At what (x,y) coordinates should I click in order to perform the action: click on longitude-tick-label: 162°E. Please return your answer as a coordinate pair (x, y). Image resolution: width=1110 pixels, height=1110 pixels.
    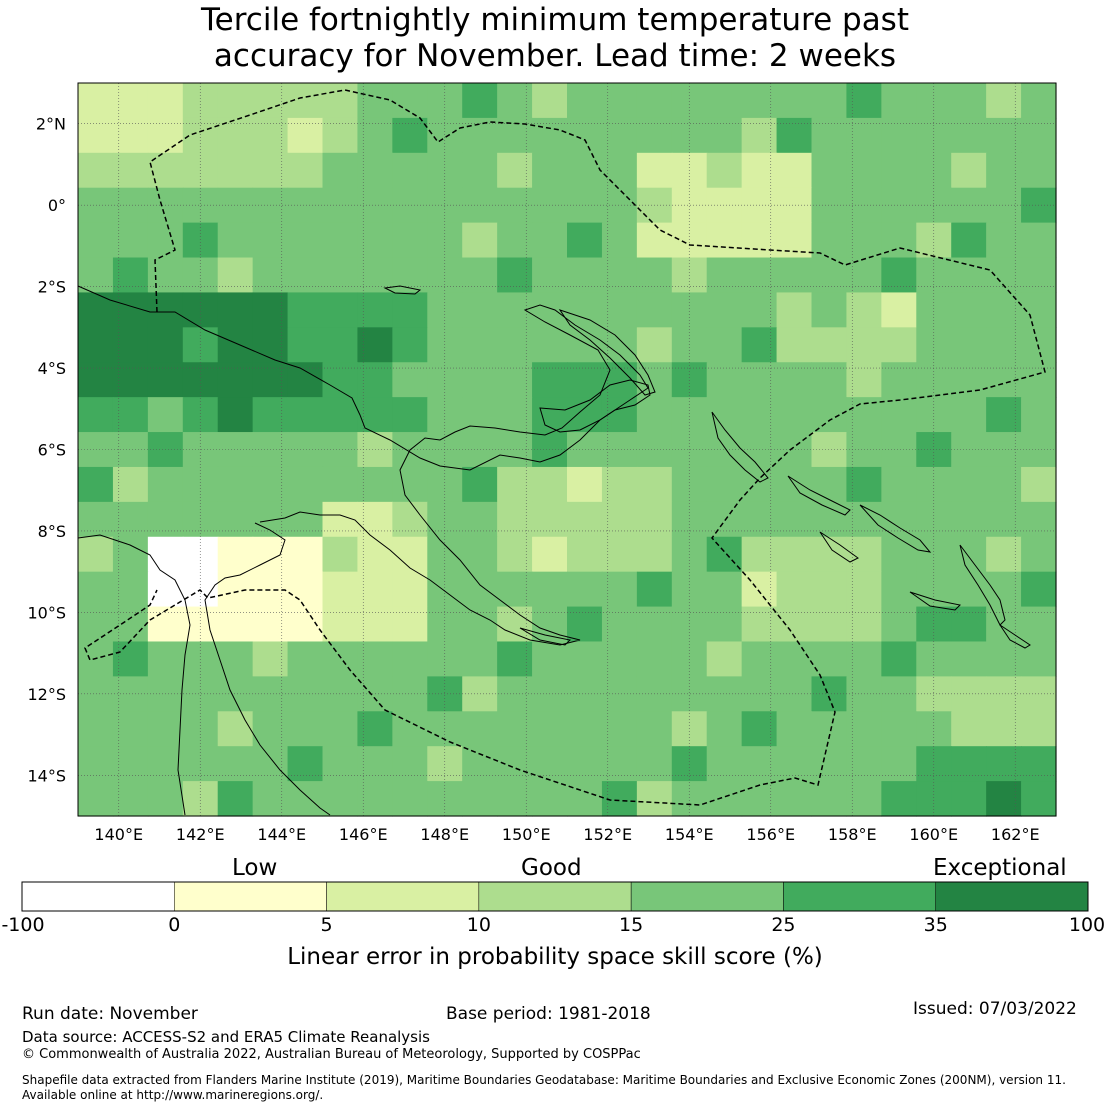
    Looking at the image, I should click on (1015, 834).